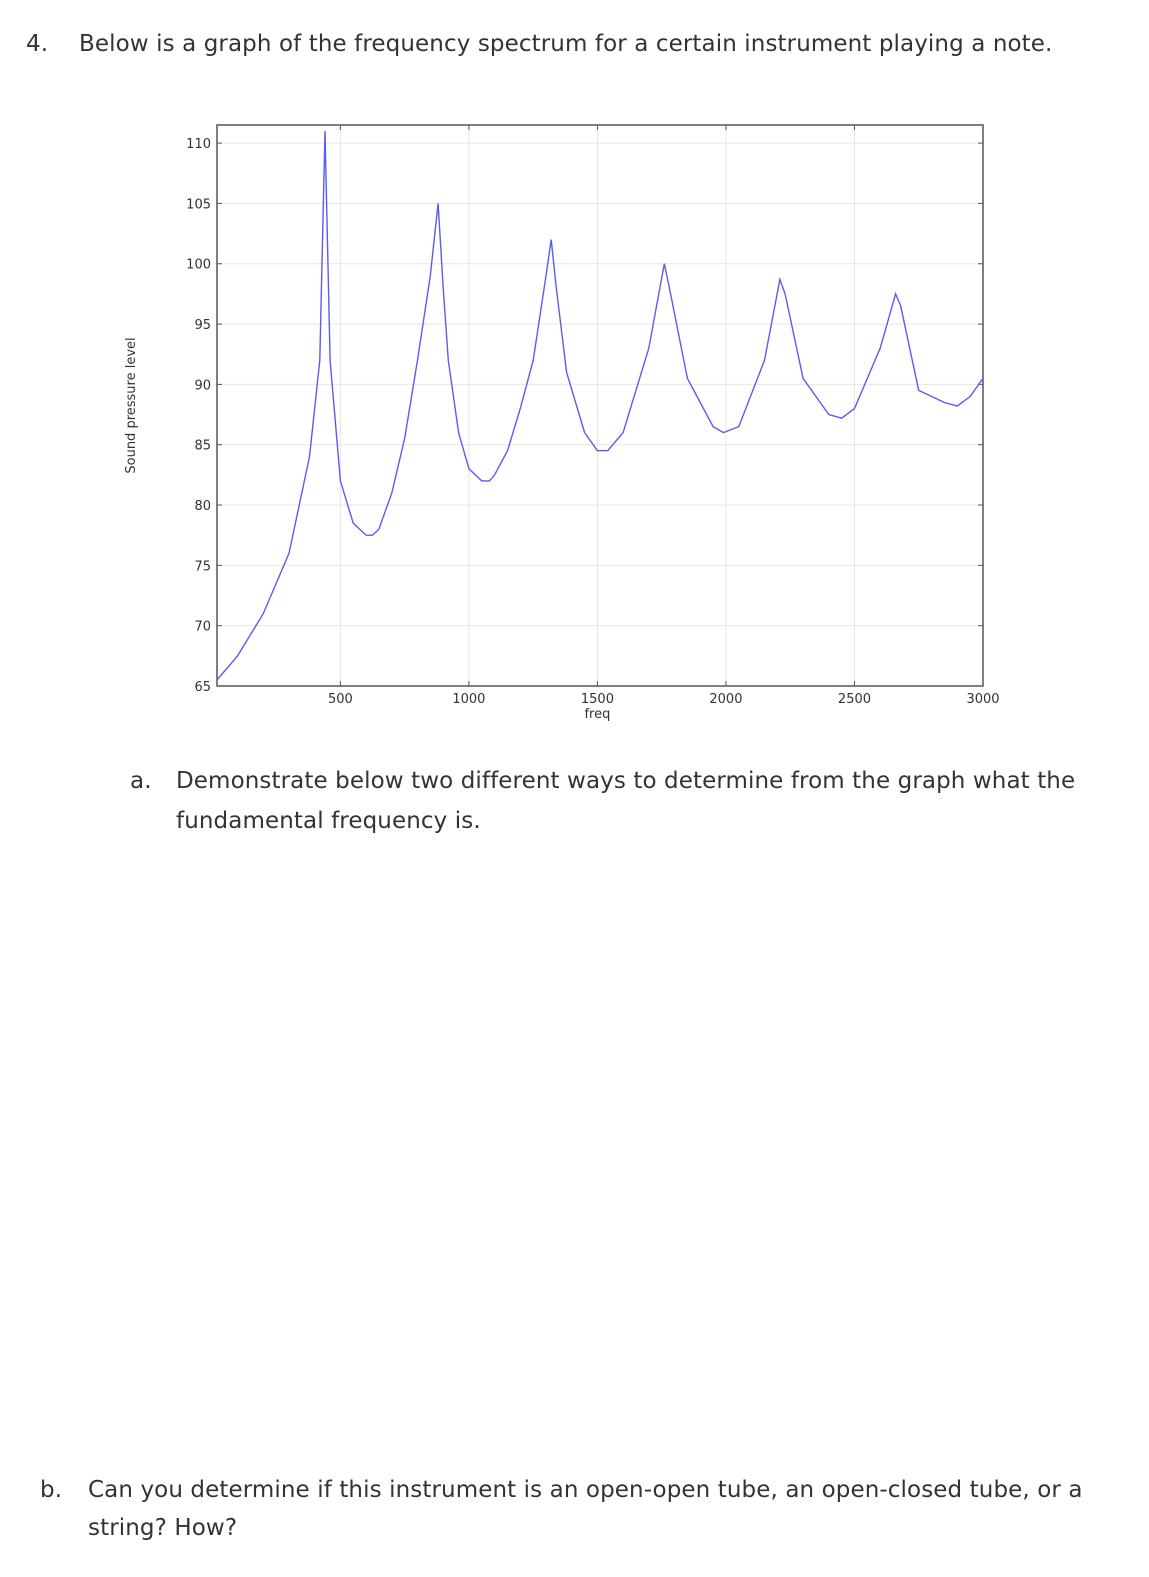 The image size is (1149, 1577). What do you see at coordinates (340, 699) in the screenshot?
I see `x-tick-label: 500` at bounding box center [340, 699].